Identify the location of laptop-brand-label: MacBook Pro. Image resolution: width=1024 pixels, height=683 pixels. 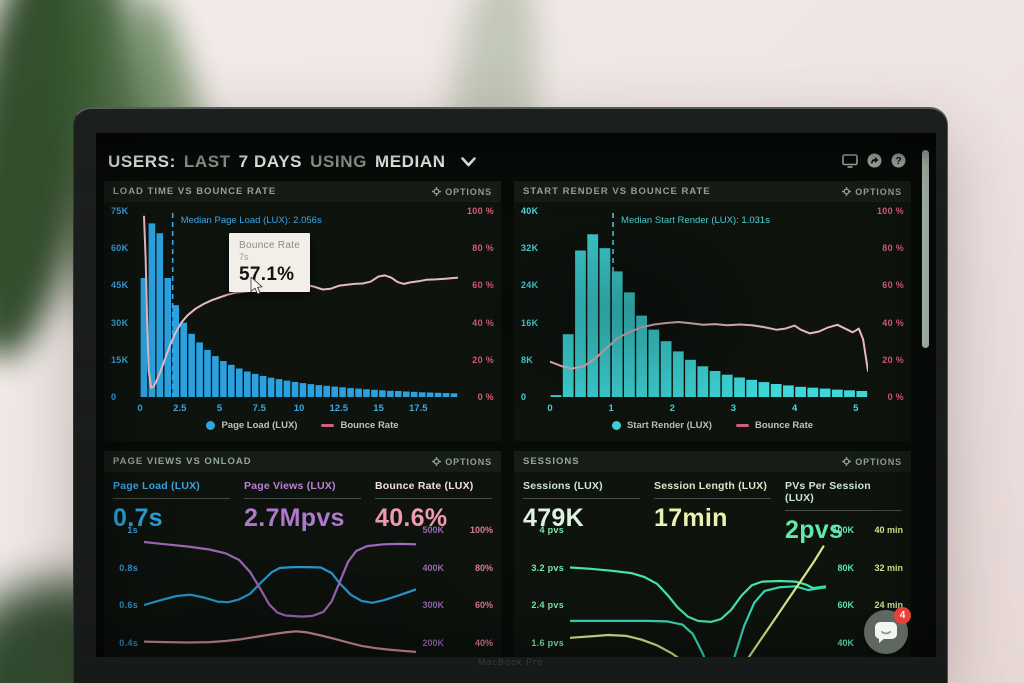
(510, 662).